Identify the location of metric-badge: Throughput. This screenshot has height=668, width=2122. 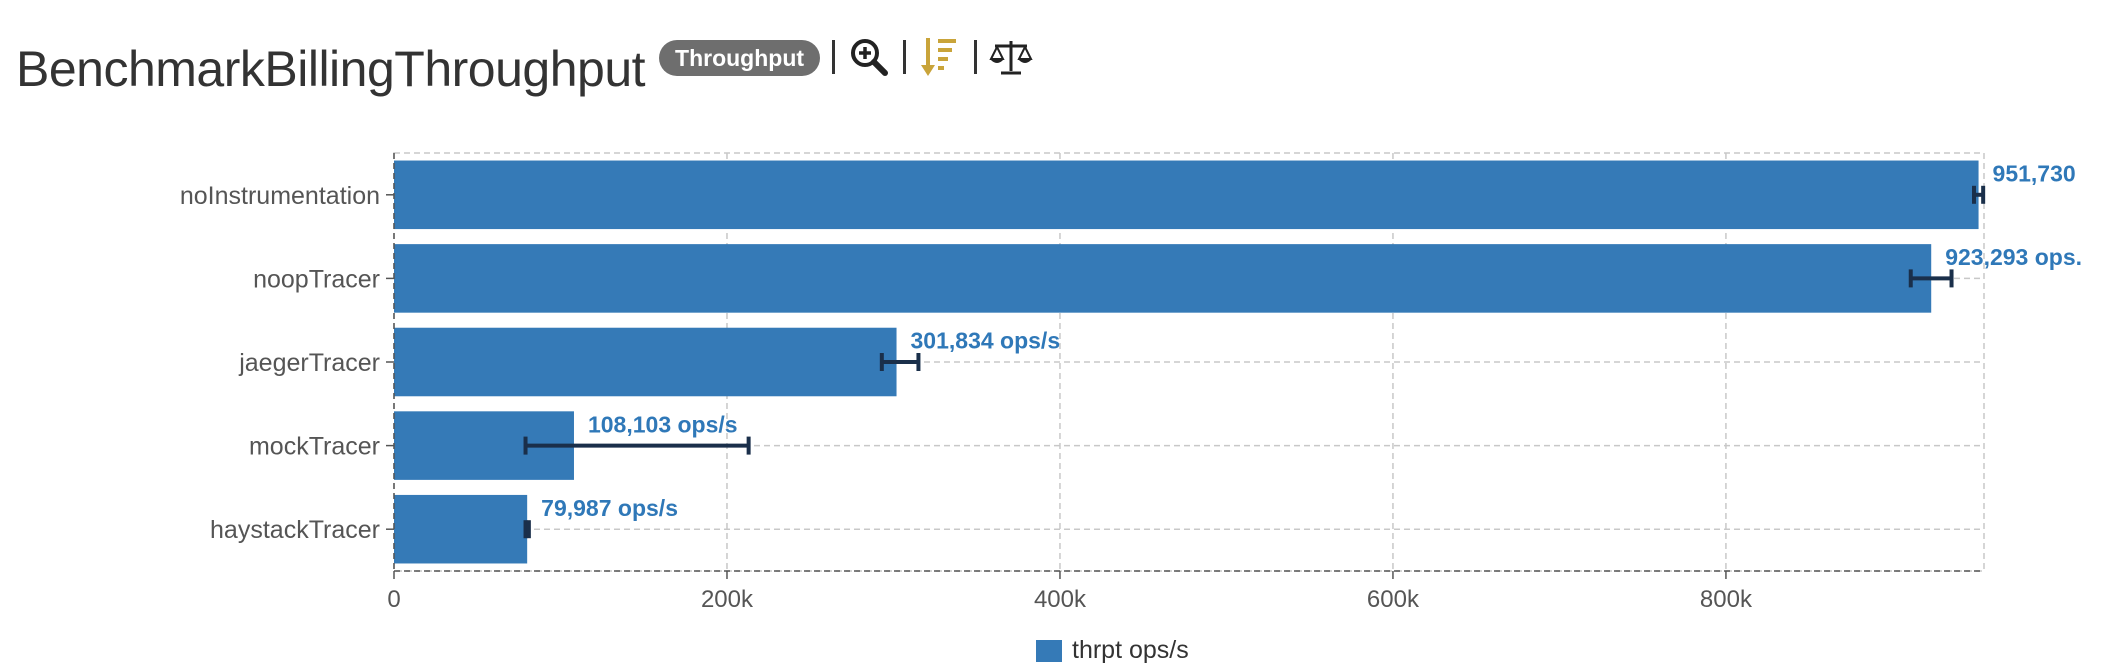
(740, 58).